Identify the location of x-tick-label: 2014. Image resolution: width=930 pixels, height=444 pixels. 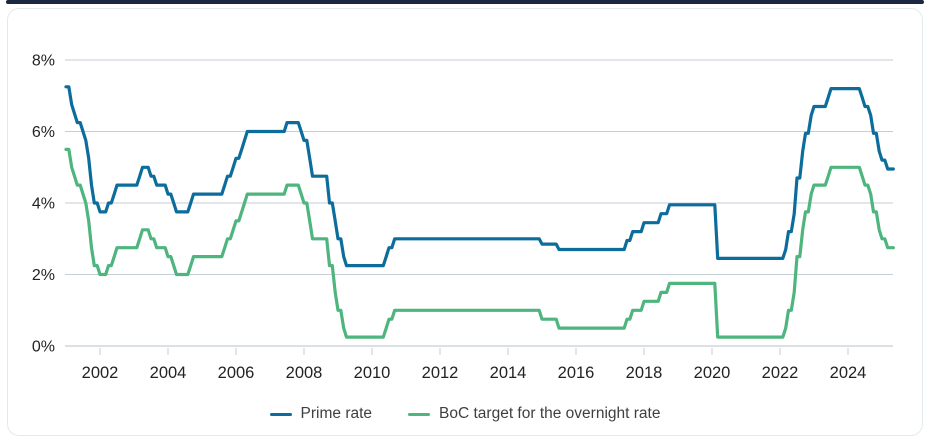
(508, 373).